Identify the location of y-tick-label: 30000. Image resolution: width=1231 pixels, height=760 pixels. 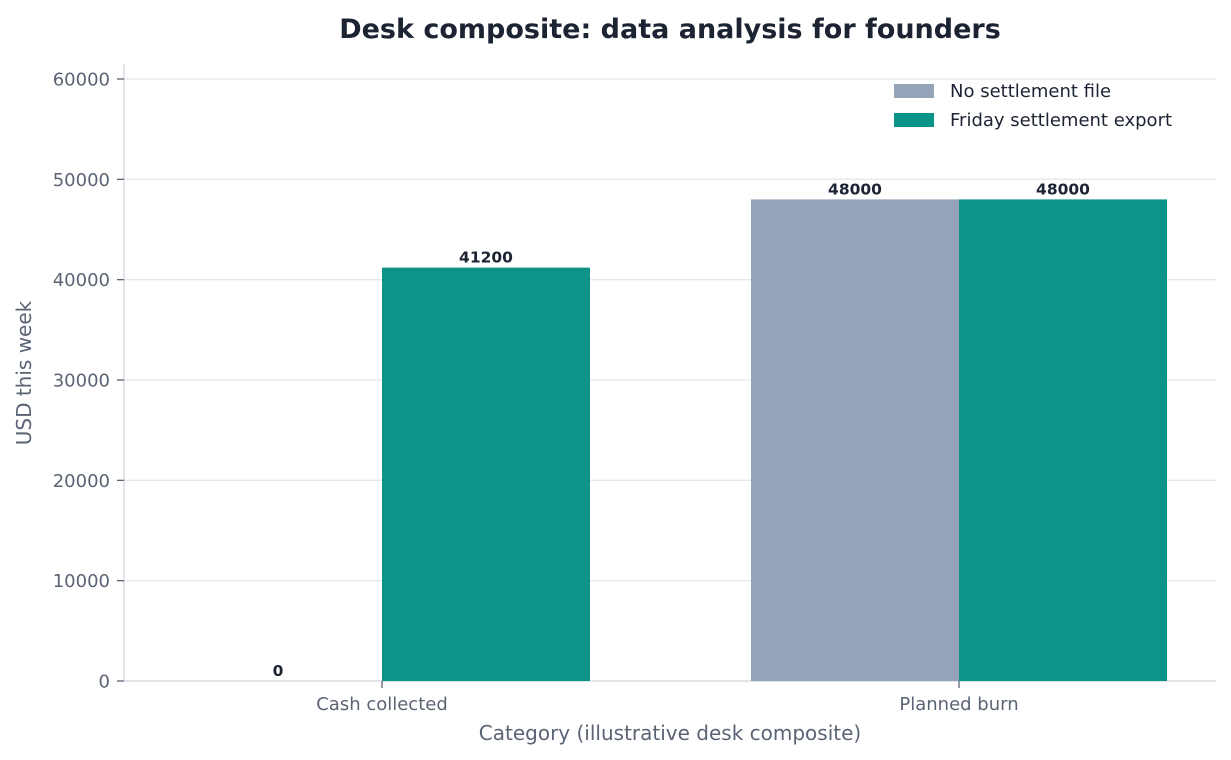
(81, 381).